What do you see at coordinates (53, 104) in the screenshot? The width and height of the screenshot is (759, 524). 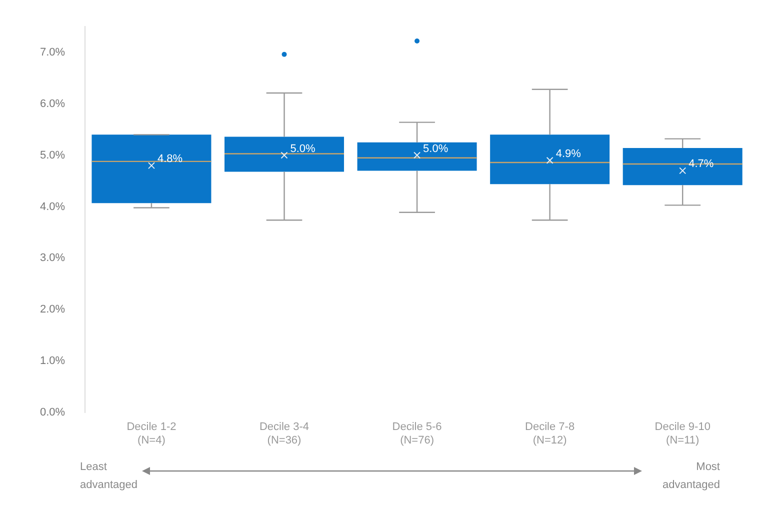 I see `y-tick-label: 6.0%` at bounding box center [53, 104].